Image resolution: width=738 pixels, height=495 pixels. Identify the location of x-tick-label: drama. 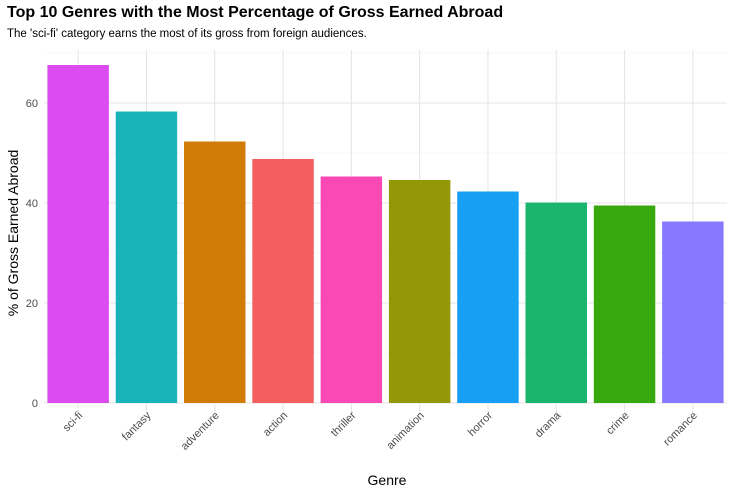
(548, 424).